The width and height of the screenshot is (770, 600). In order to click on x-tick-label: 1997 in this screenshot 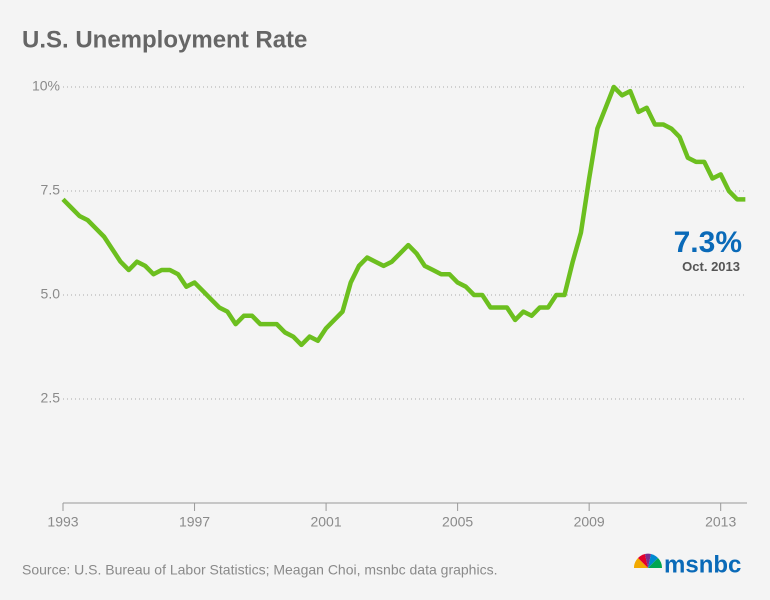, I will do `click(194, 522)`.